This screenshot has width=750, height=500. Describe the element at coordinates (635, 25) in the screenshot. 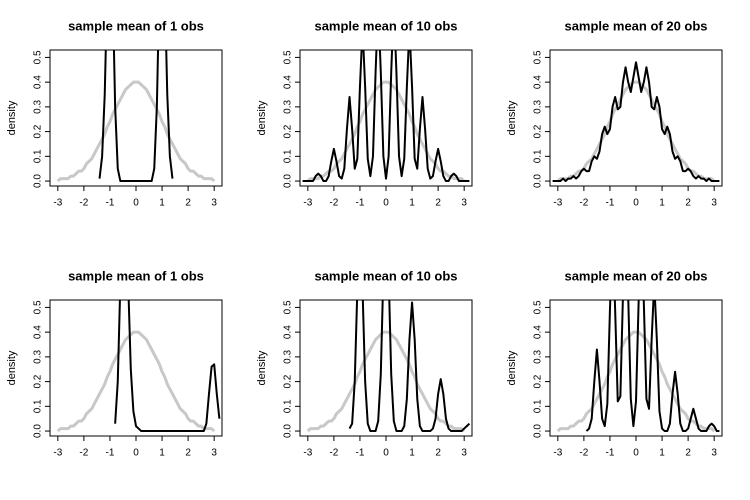

I see `chart-title: sample mean of 20 obs` at that location.